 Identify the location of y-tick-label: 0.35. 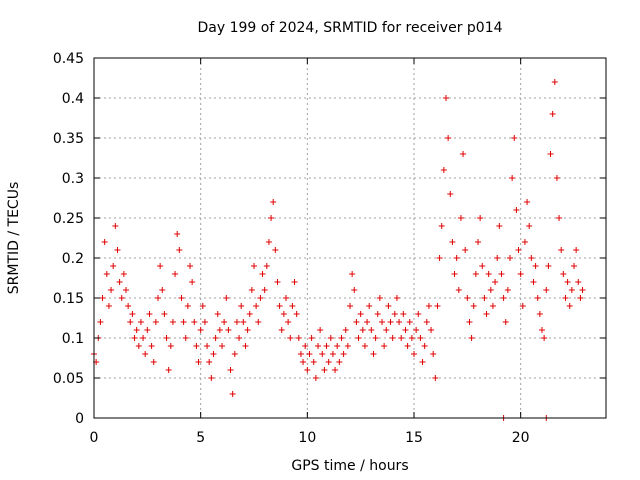
(68, 139).